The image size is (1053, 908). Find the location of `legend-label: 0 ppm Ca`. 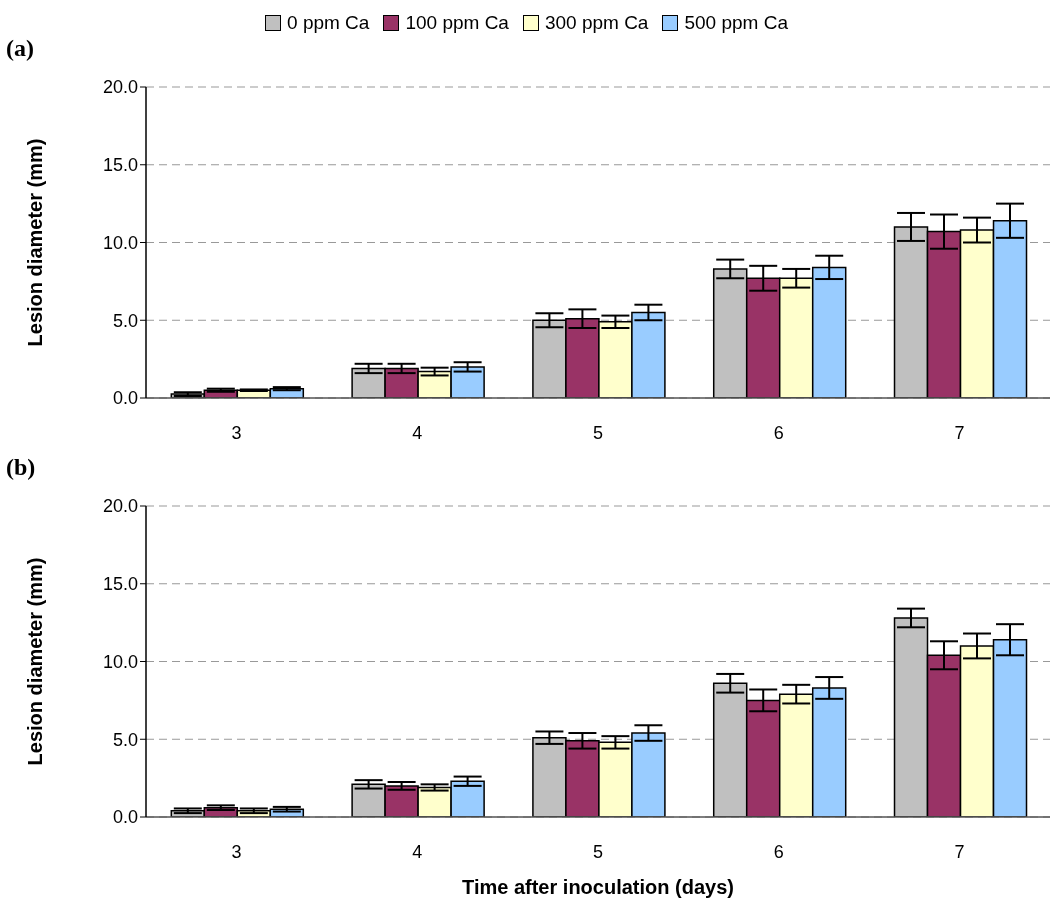

legend-label: 0 ppm Ca is located at coordinates (328, 23).